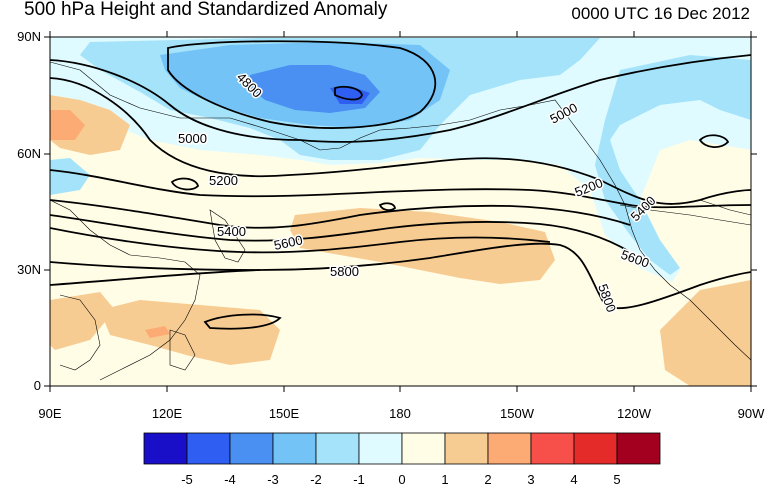 This screenshot has width=768, height=488. I want to click on lon-label: 180, so click(400, 413).